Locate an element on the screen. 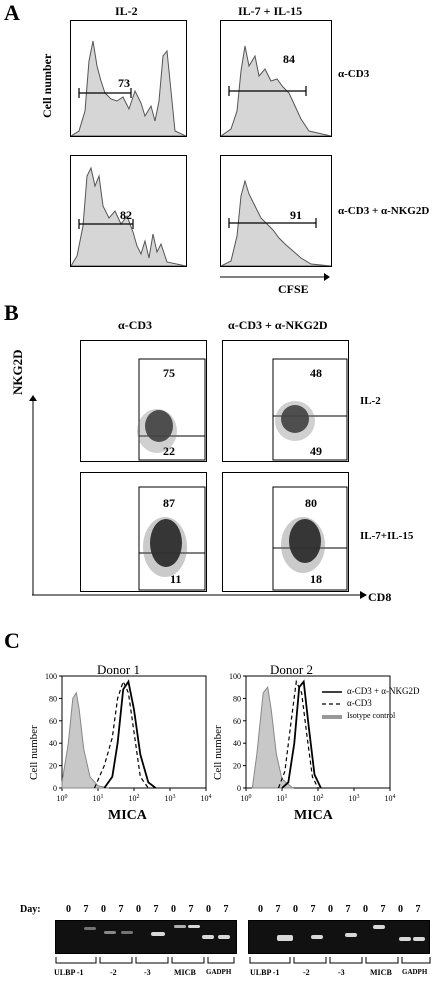 This screenshot has width=444, height=981. lane-label-micb-a: MICB is located at coordinates (185, 972).